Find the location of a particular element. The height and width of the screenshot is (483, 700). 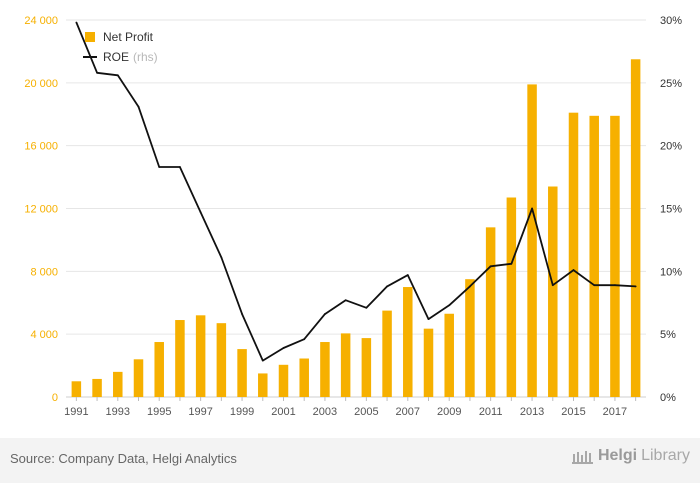

left-tick-label-5: 20 000 is located at coordinates (41, 84).